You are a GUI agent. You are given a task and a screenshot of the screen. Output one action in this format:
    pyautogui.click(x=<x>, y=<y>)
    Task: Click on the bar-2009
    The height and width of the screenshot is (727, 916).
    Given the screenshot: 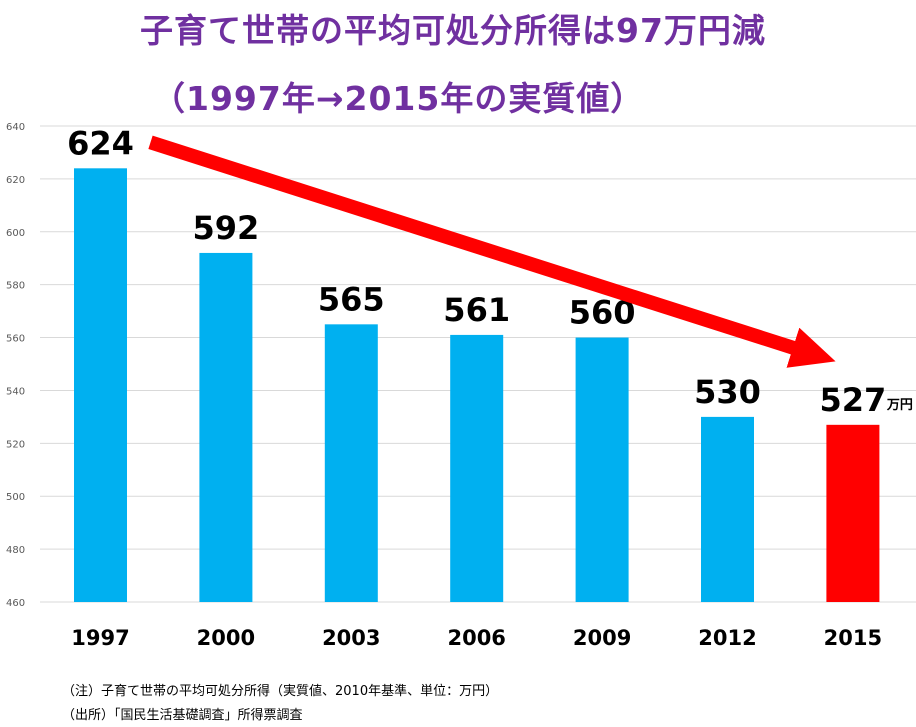 What is the action you would take?
    pyautogui.click(x=602, y=469)
    